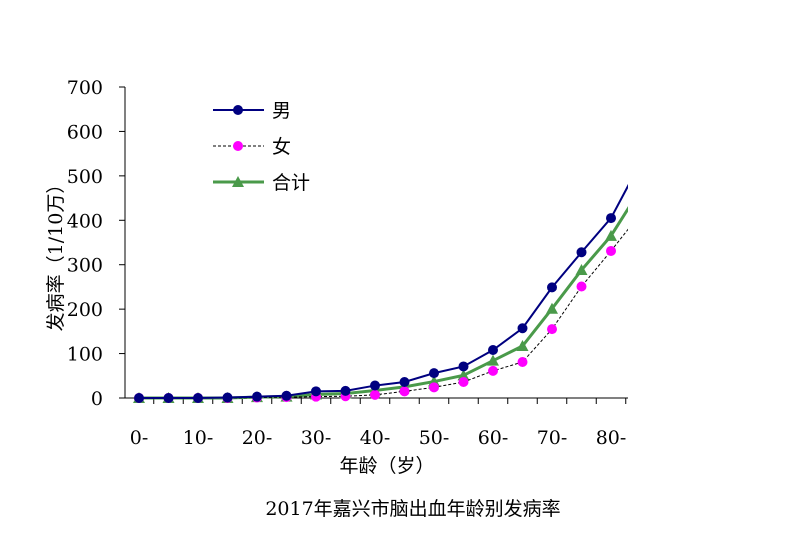 The image size is (809, 533). I want to click on y-tick-label: 200, so click(85, 310).